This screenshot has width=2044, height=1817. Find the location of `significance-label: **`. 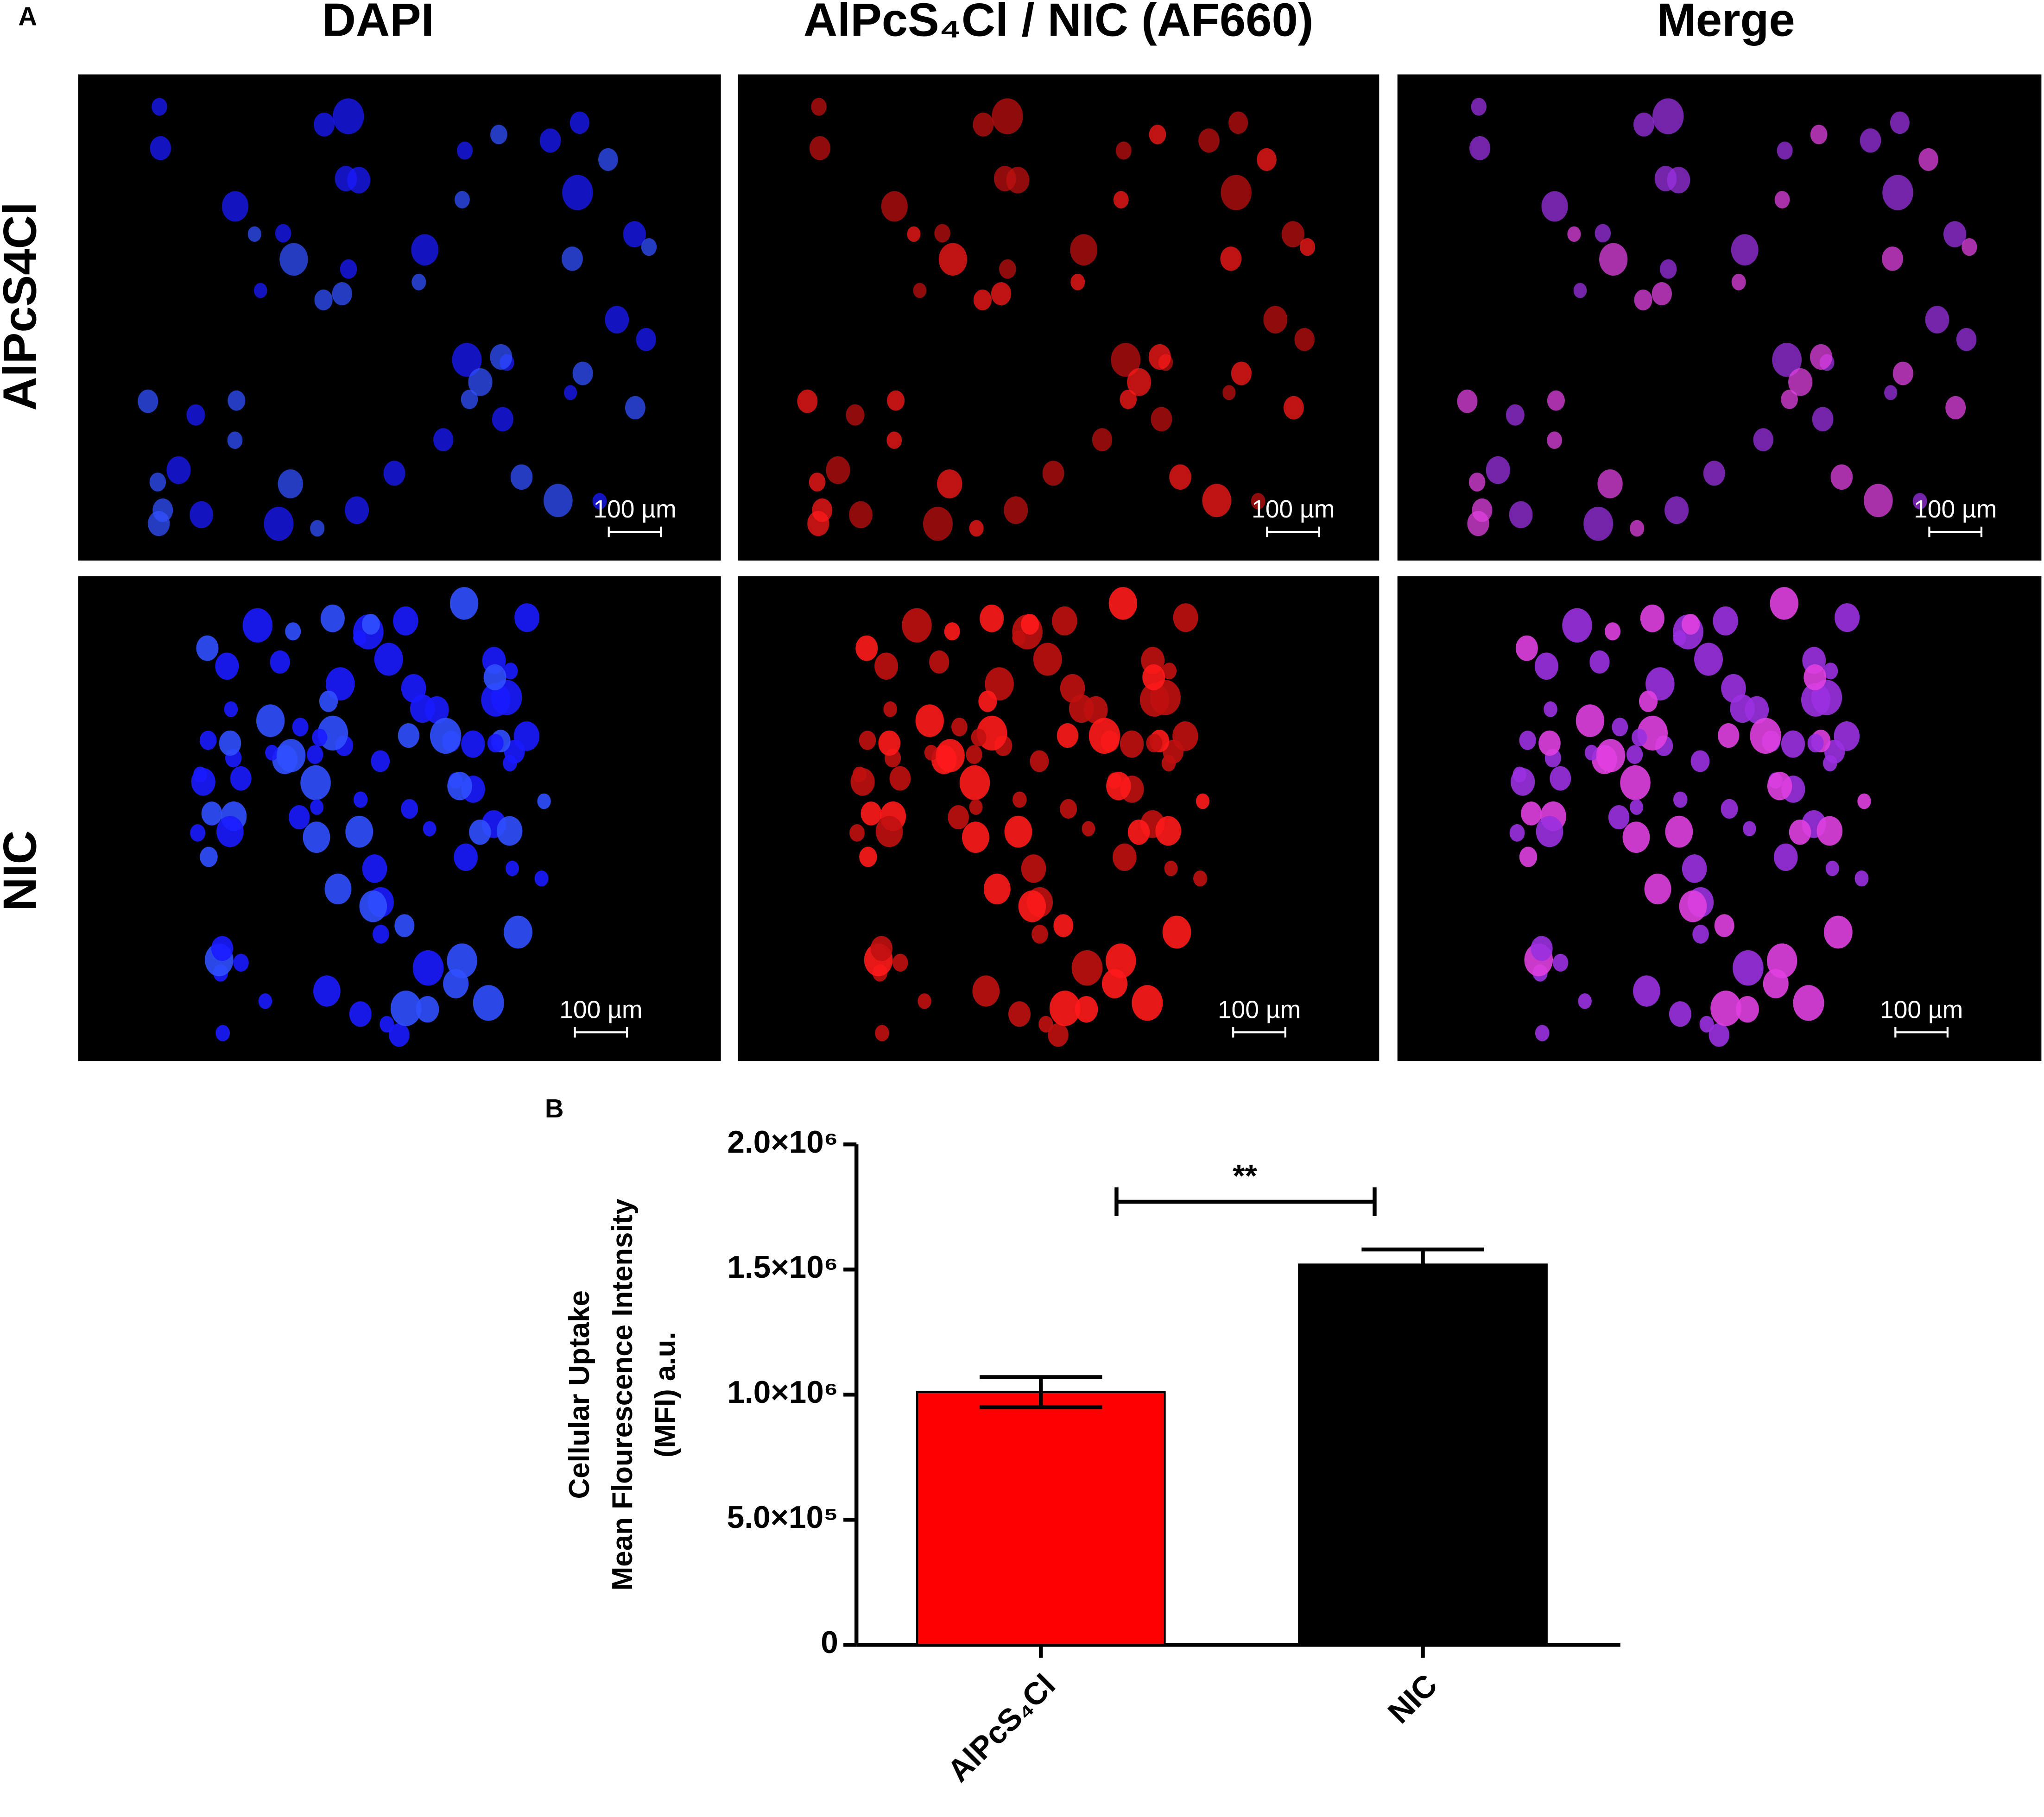

significance-label: ** is located at coordinates (1245, 1176).